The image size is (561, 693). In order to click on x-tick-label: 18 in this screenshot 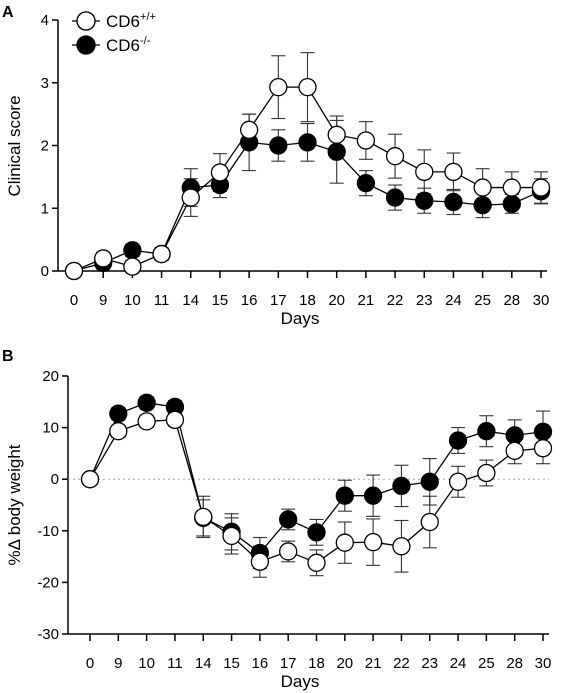, I will do `click(307, 300)`.